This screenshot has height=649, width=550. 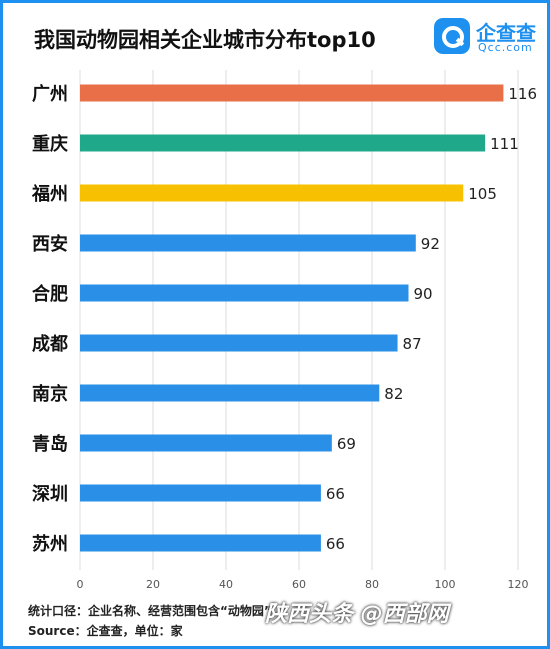 What do you see at coordinates (522, 94) in the screenshot?
I see `data-label: 116` at bounding box center [522, 94].